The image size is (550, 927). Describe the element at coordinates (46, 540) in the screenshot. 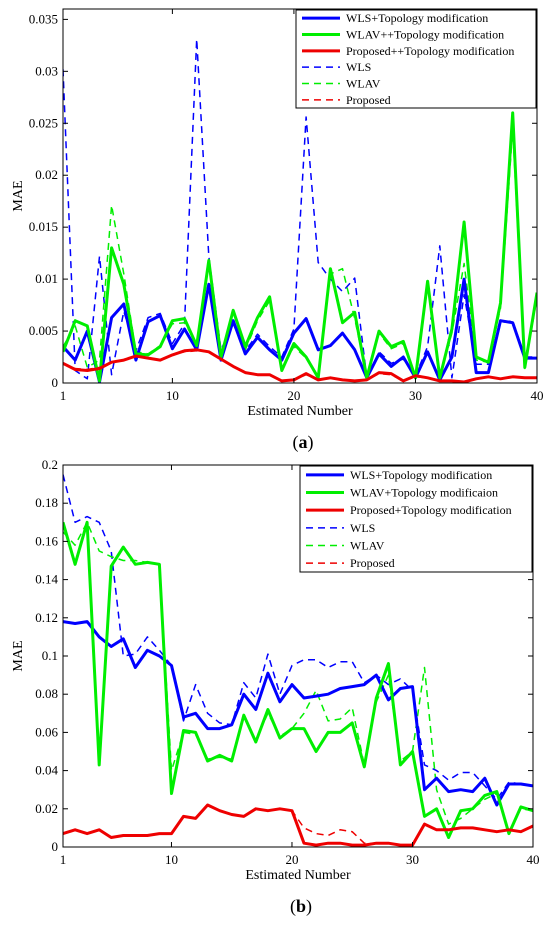

I see `y-tick-label: 0.16` at that location.